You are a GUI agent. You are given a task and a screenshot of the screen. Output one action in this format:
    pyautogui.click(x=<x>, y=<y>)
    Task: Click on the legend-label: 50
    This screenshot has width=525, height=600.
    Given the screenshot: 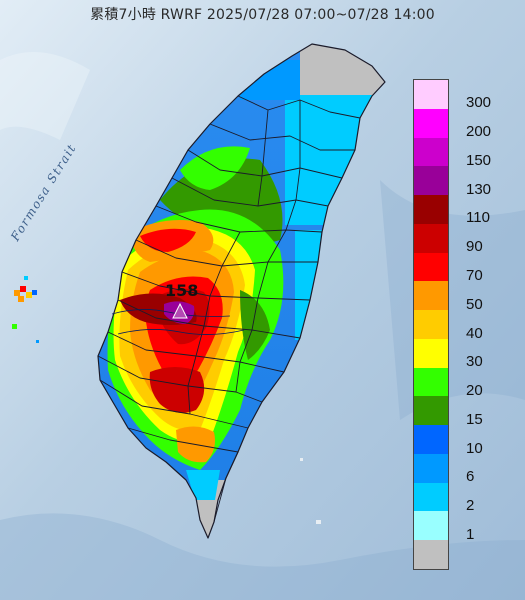 What is the action you would take?
    pyautogui.click(x=474, y=304)
    